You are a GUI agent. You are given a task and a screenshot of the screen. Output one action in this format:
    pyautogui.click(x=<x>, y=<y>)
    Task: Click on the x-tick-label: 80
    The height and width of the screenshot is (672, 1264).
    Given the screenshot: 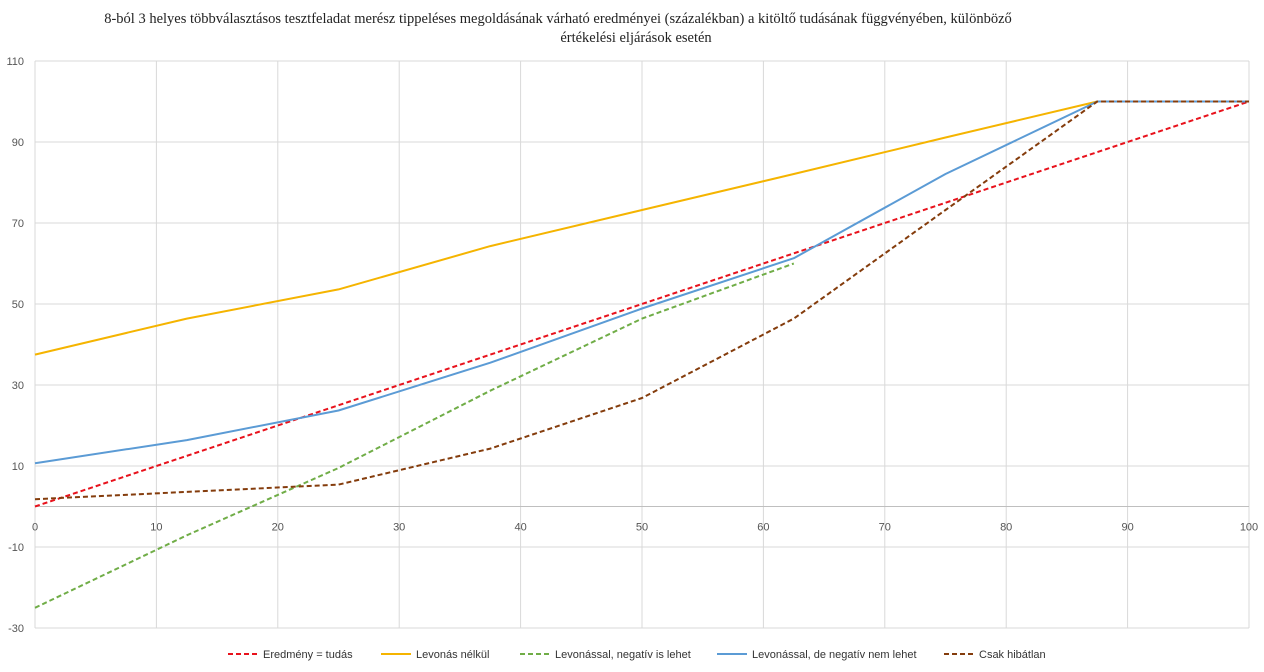 What is the action you would take?
    pyautogui.click(x=1006, y=528)
    